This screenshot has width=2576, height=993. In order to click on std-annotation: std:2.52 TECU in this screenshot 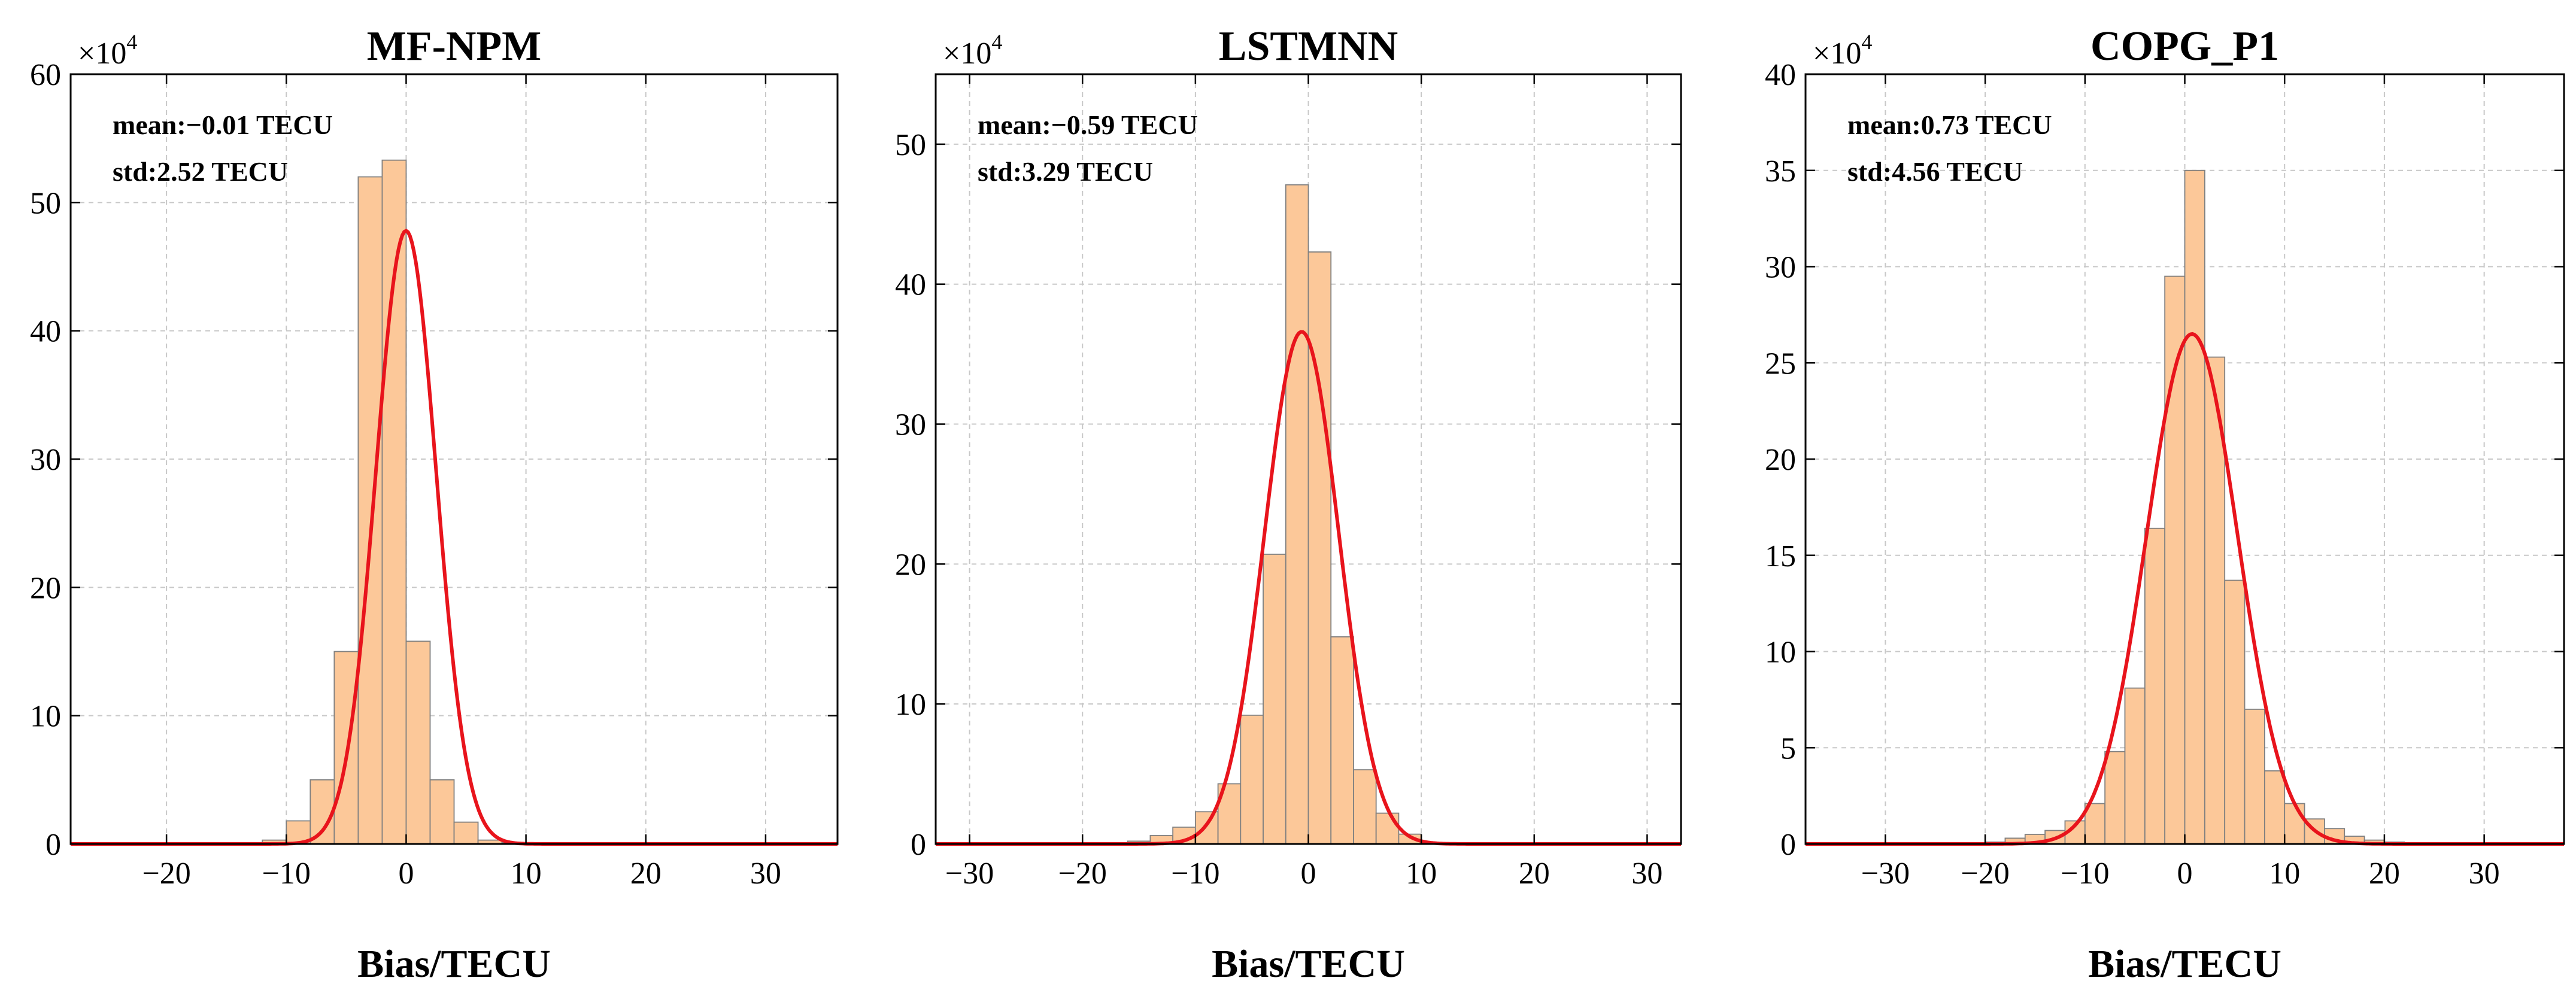, I will do `click(200, 171)`.